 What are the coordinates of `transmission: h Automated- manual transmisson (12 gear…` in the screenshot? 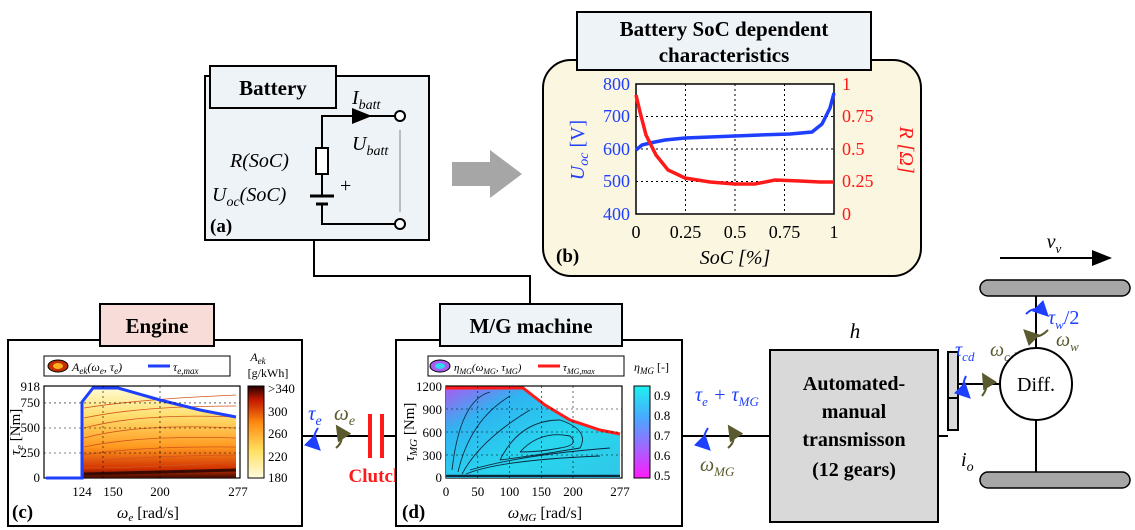 It's located at (858, 421).